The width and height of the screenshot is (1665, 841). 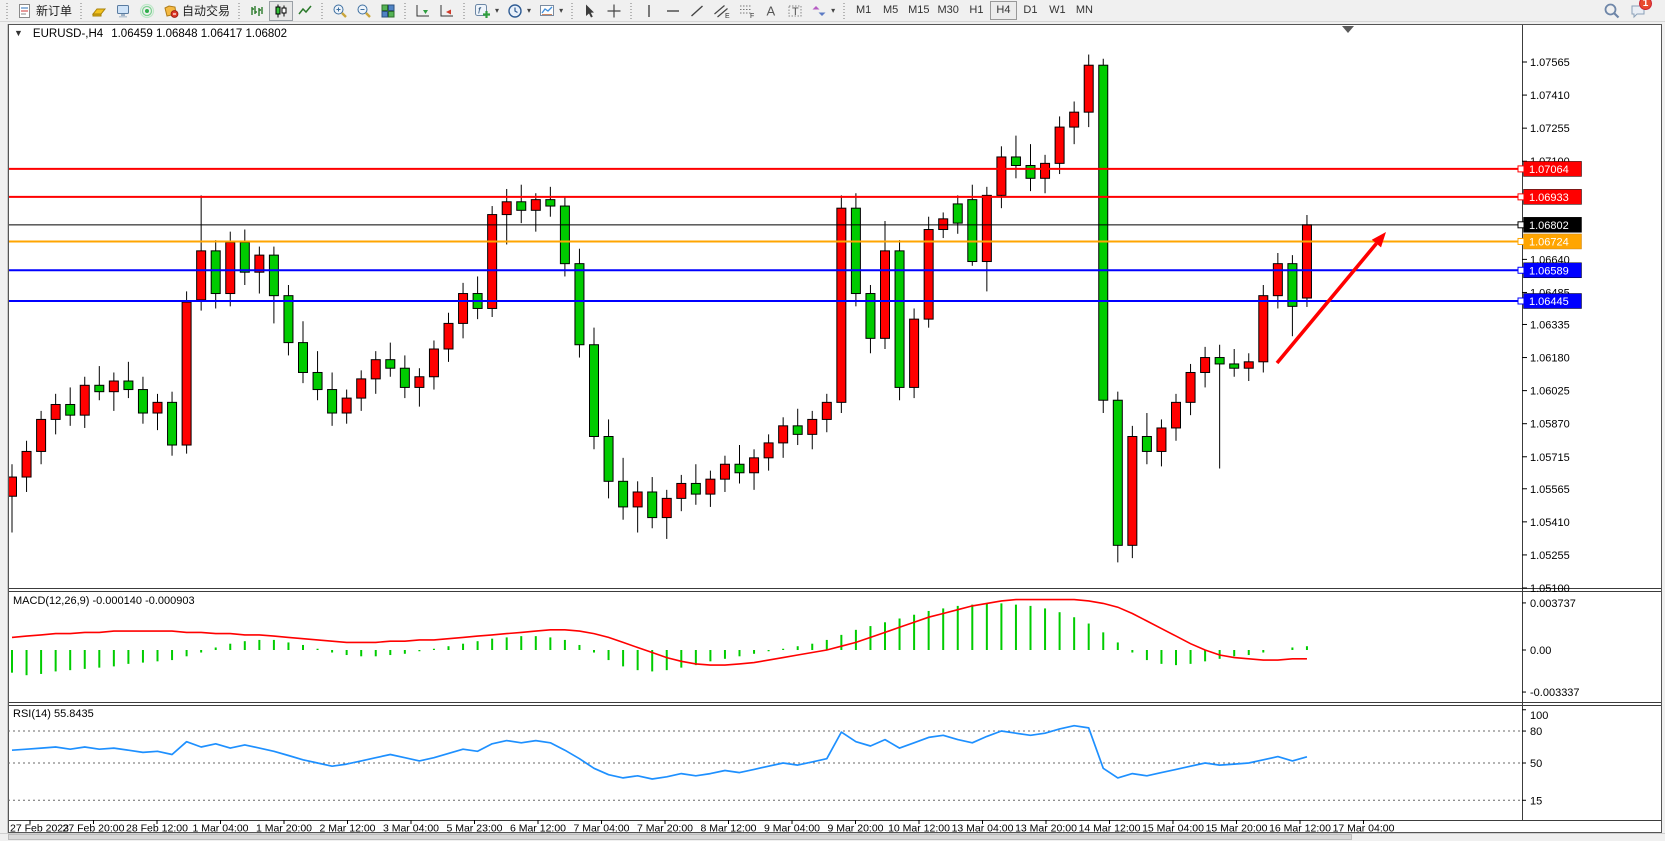 I want to click on horizontal-line-button, so click(x=673, y=11).